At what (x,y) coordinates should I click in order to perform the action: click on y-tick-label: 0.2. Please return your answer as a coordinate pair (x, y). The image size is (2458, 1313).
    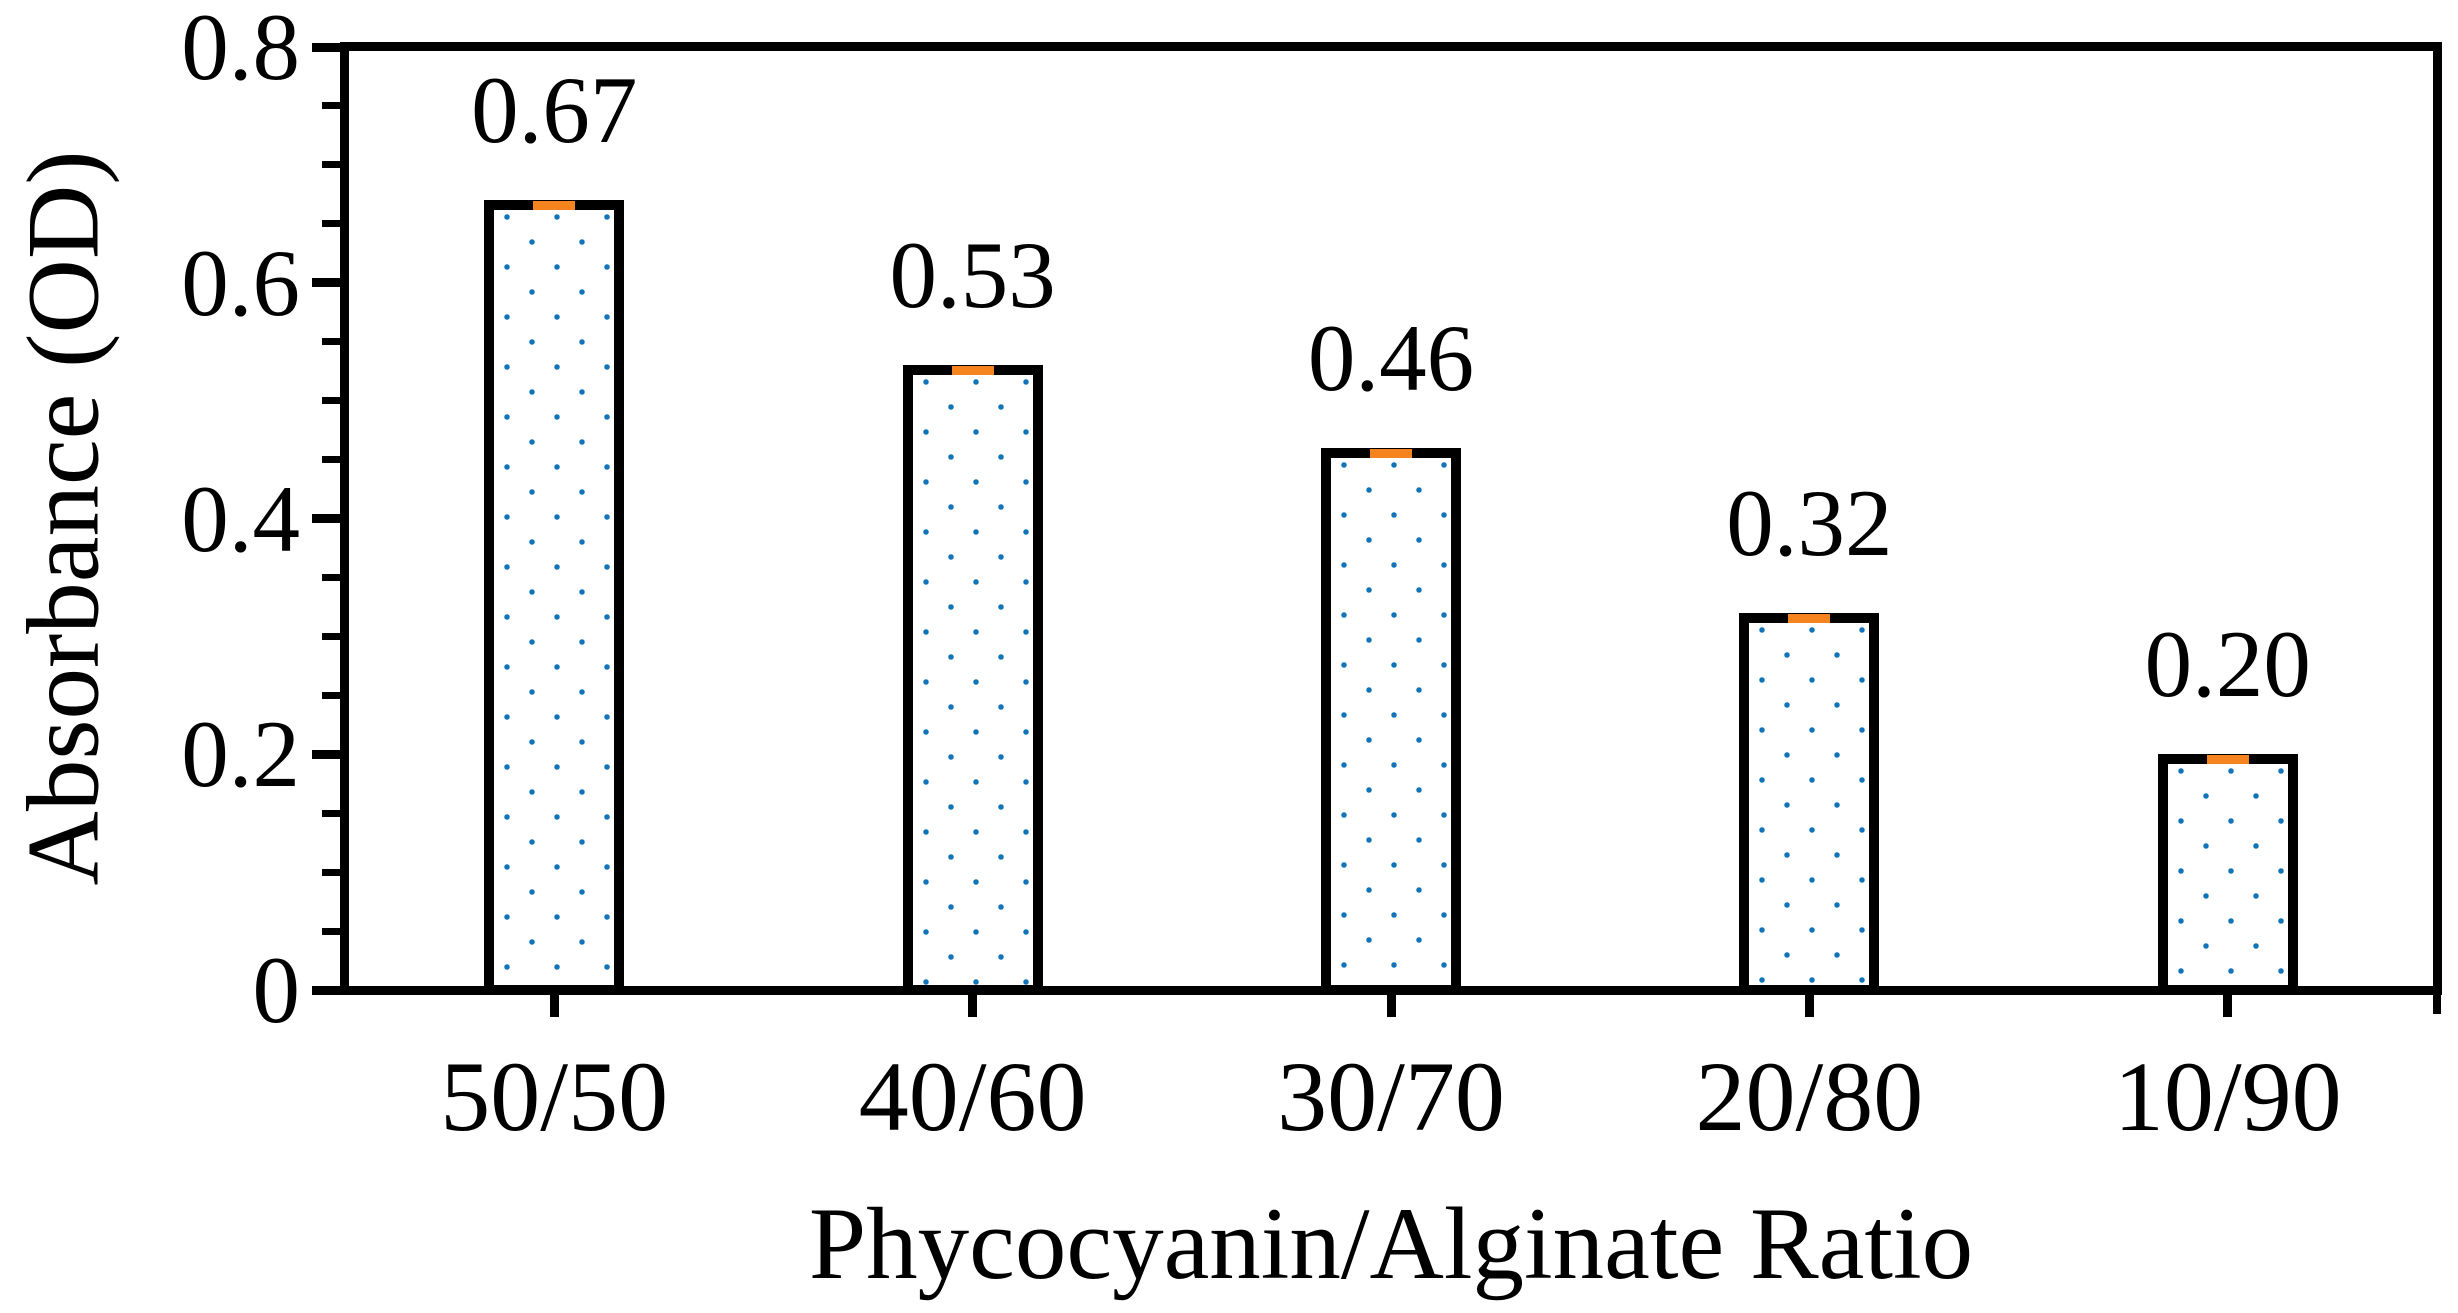
    Looking at the image, I should click on (240, 754).